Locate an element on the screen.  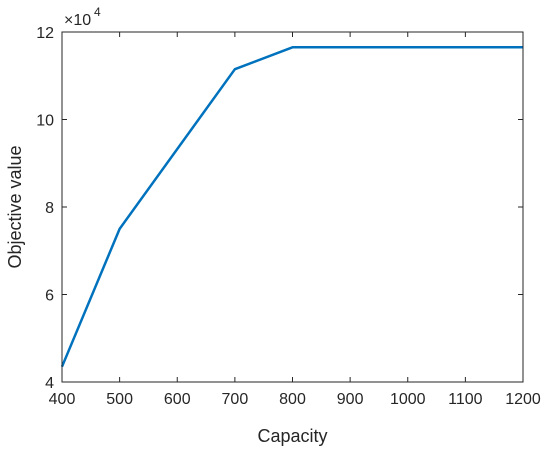
x-tick-label: 900 is located at coordinates (350, 399).